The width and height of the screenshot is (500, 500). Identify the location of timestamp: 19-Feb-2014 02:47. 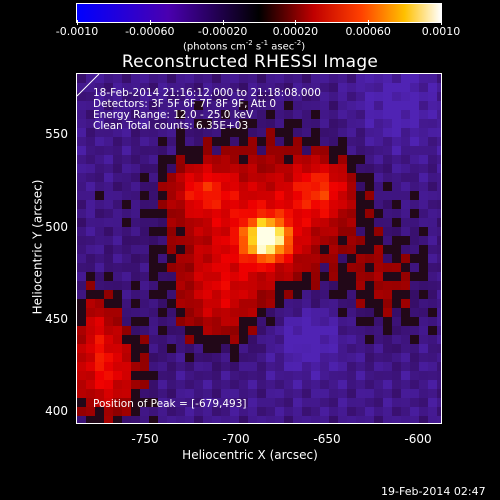
(433, 491).